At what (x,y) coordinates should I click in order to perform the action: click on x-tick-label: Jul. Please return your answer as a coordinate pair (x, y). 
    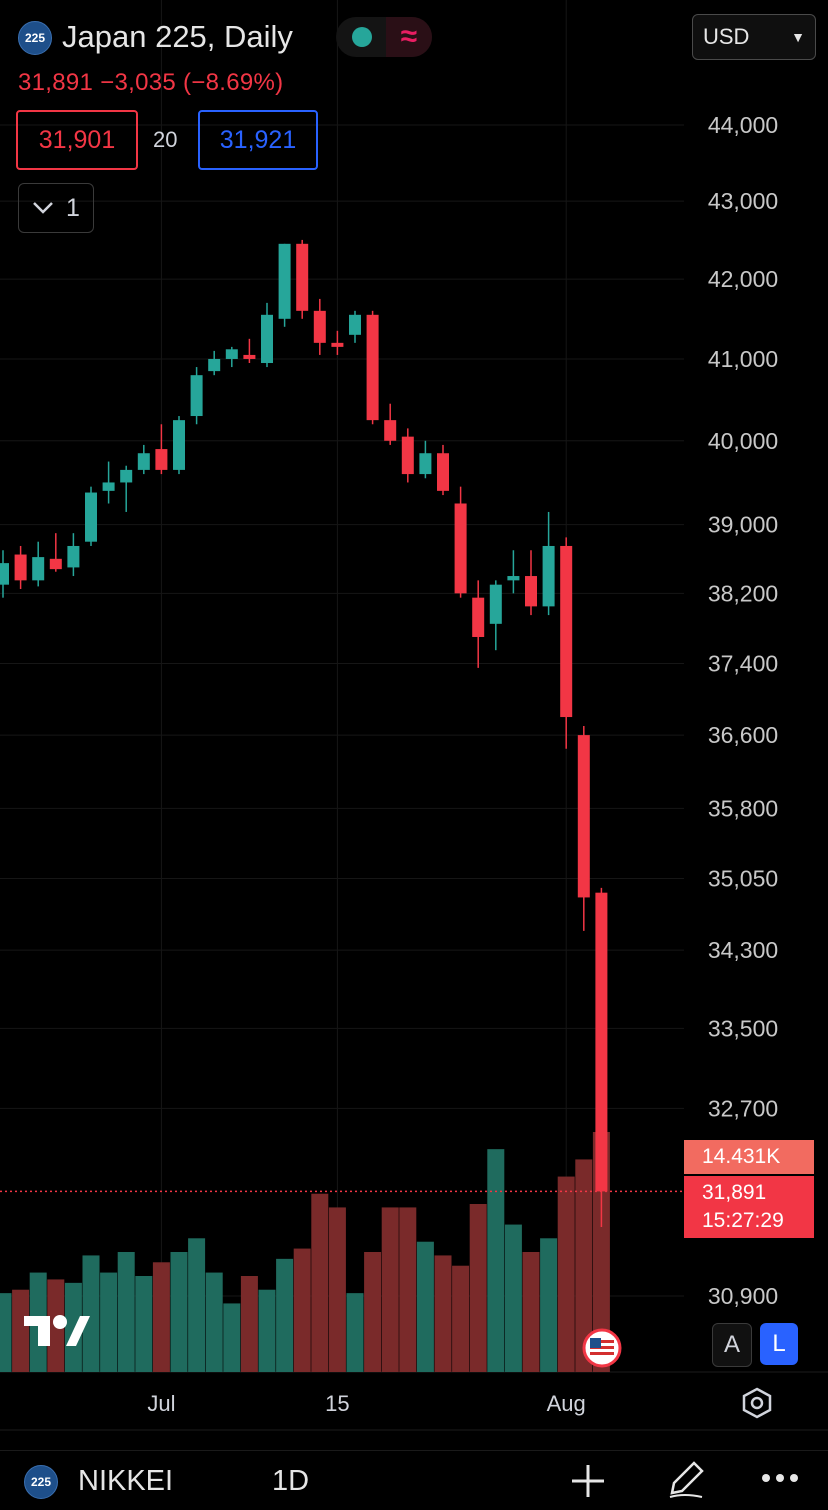
    Looking at the image, I should click on (161, 1403).